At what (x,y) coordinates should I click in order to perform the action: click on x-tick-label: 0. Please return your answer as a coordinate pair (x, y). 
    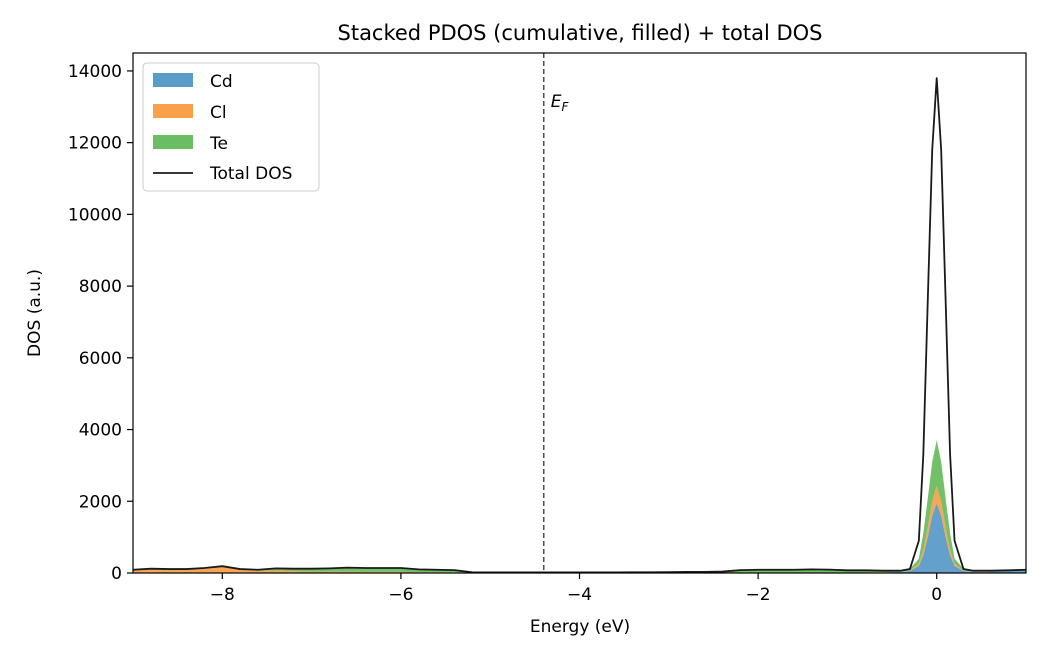
    Looking at the image, I should click on (936, 595).